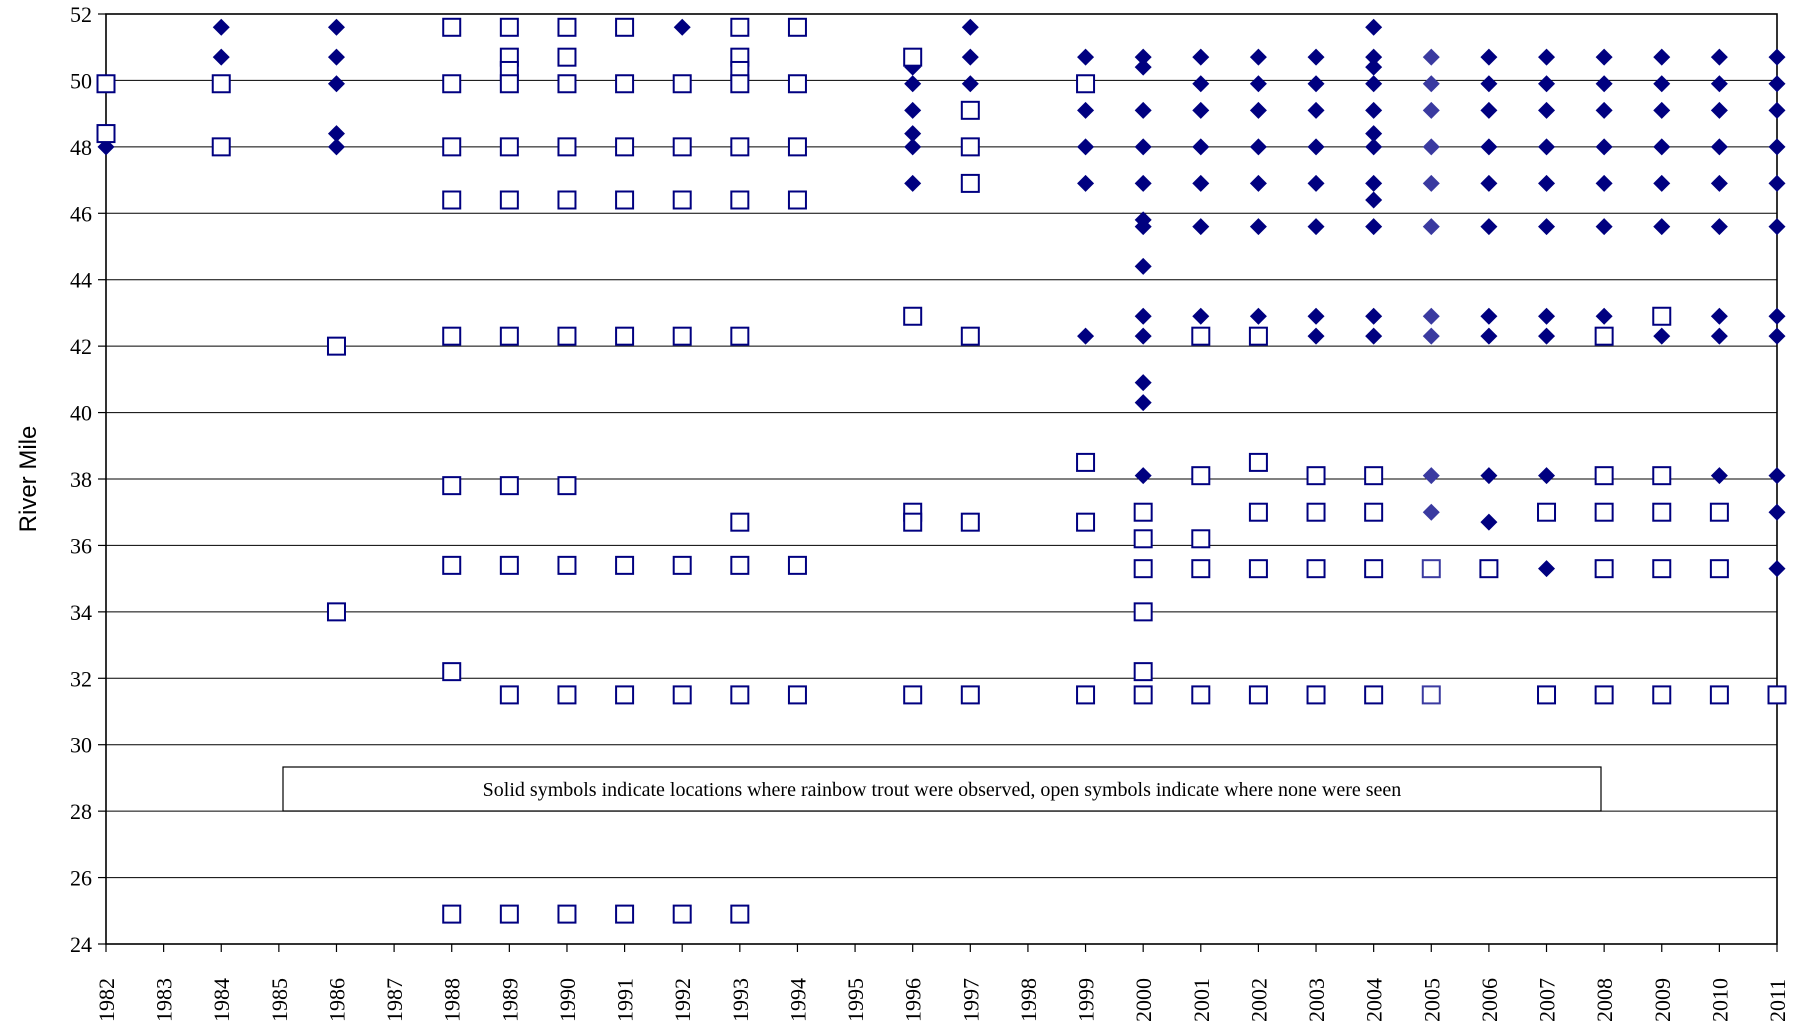 Image resolution: width=1796 pixels, height=1028 pixels. Describe the element at coordinates (1374, 1000) in the screenshot. I see `x-tick-label: 2004` at that location.